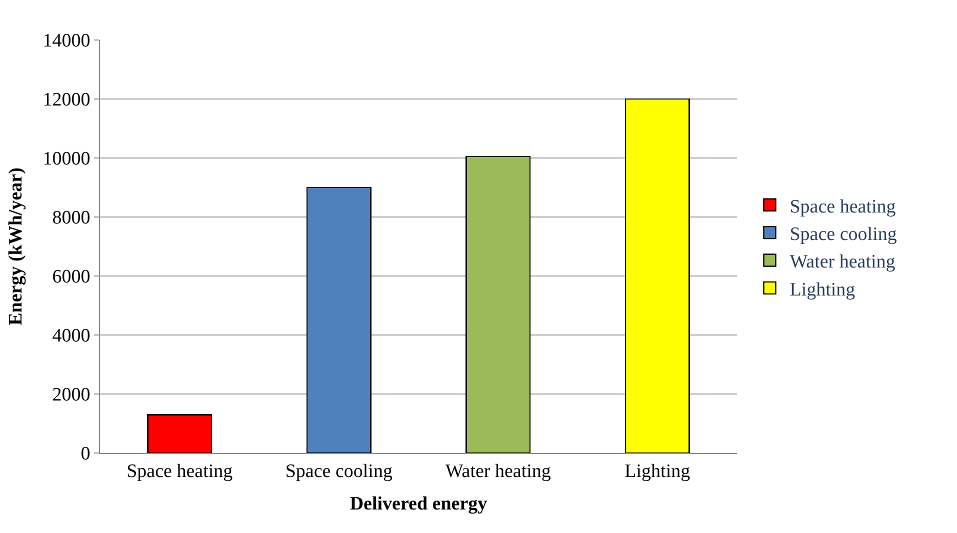 This screenshot has width=957, height=533. Describe the element at coordinates (85, 454) in the screenshot. I see `y-tick-label: 0` at that location.